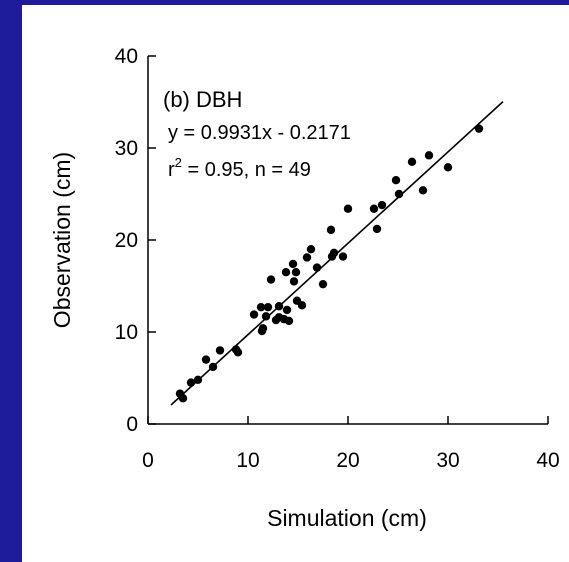 The width and height of the screenshot is (569, 562). I want to click on x-ticks: 0 10 20 30 40, so click(351, 444).